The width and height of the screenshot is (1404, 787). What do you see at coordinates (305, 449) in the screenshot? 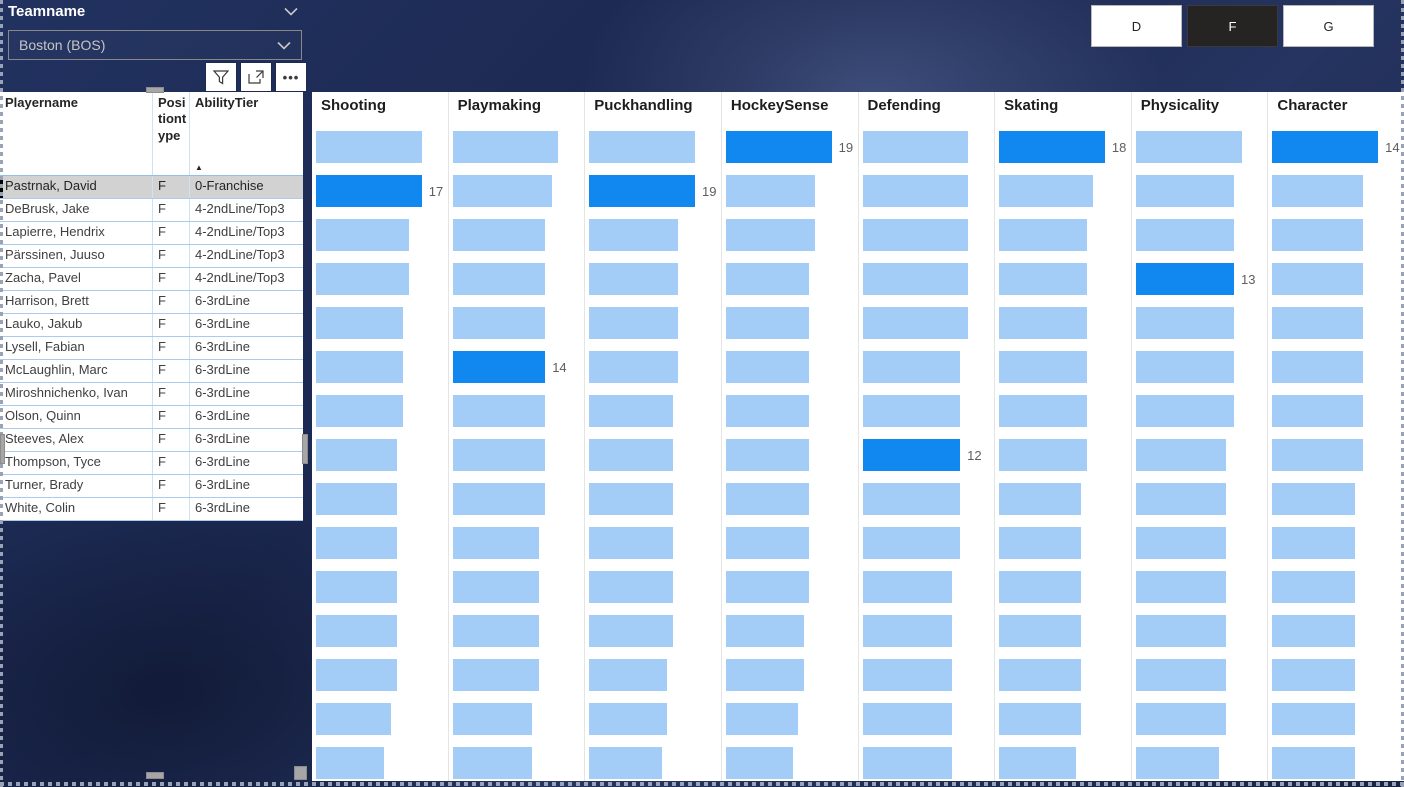
I see `resize-handle-right` at bounding box center [305, 449].